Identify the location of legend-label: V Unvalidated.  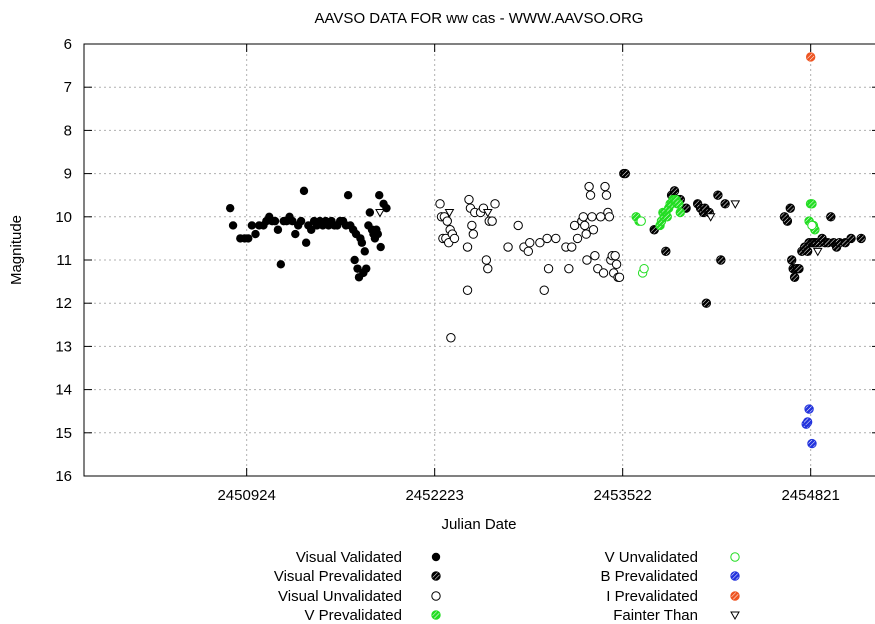
(651, 557).